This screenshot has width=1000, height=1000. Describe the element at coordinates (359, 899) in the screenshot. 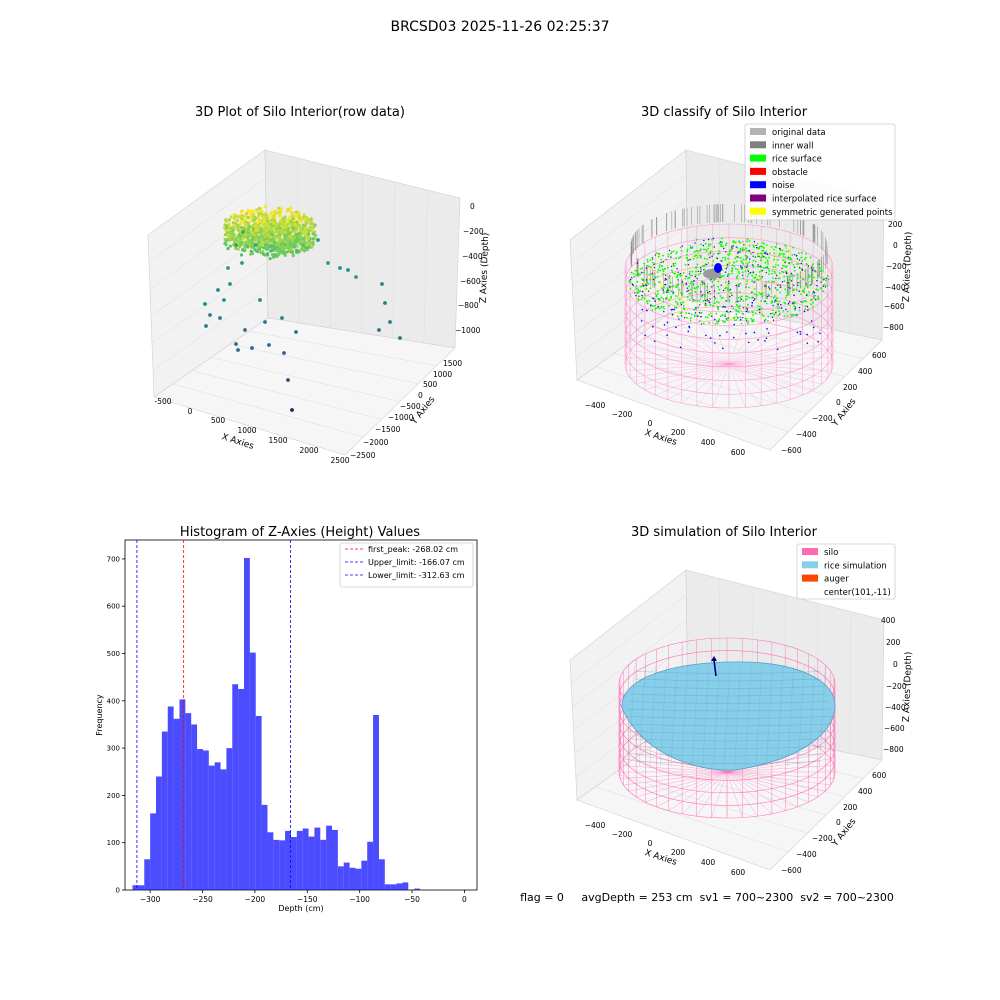

I see `histogram-x-tick-label: −100` at that location.